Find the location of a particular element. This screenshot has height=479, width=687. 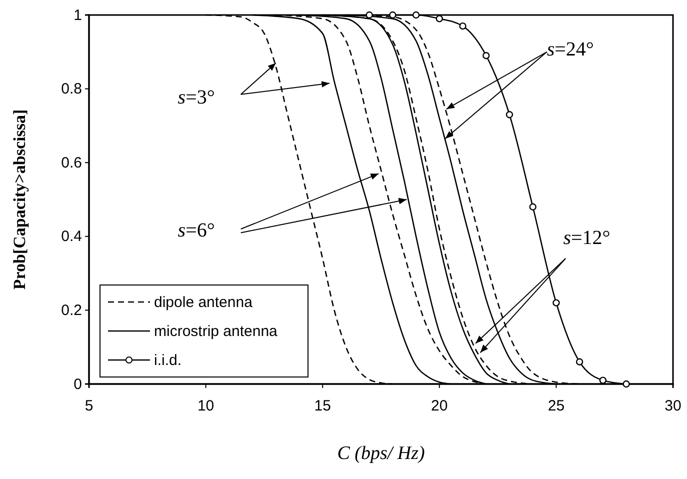

annotation: s=6° is located at coordinates (196, 230).